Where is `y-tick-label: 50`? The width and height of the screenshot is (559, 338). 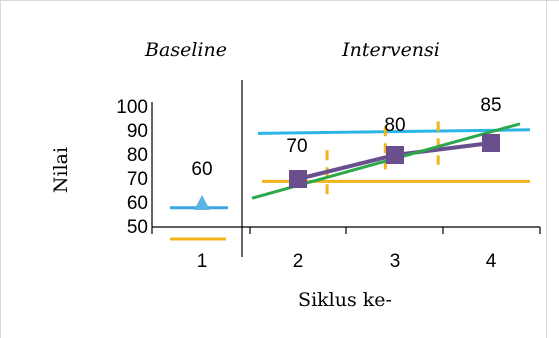 y-tick-label: 50 is located at coordinates (137, 227).